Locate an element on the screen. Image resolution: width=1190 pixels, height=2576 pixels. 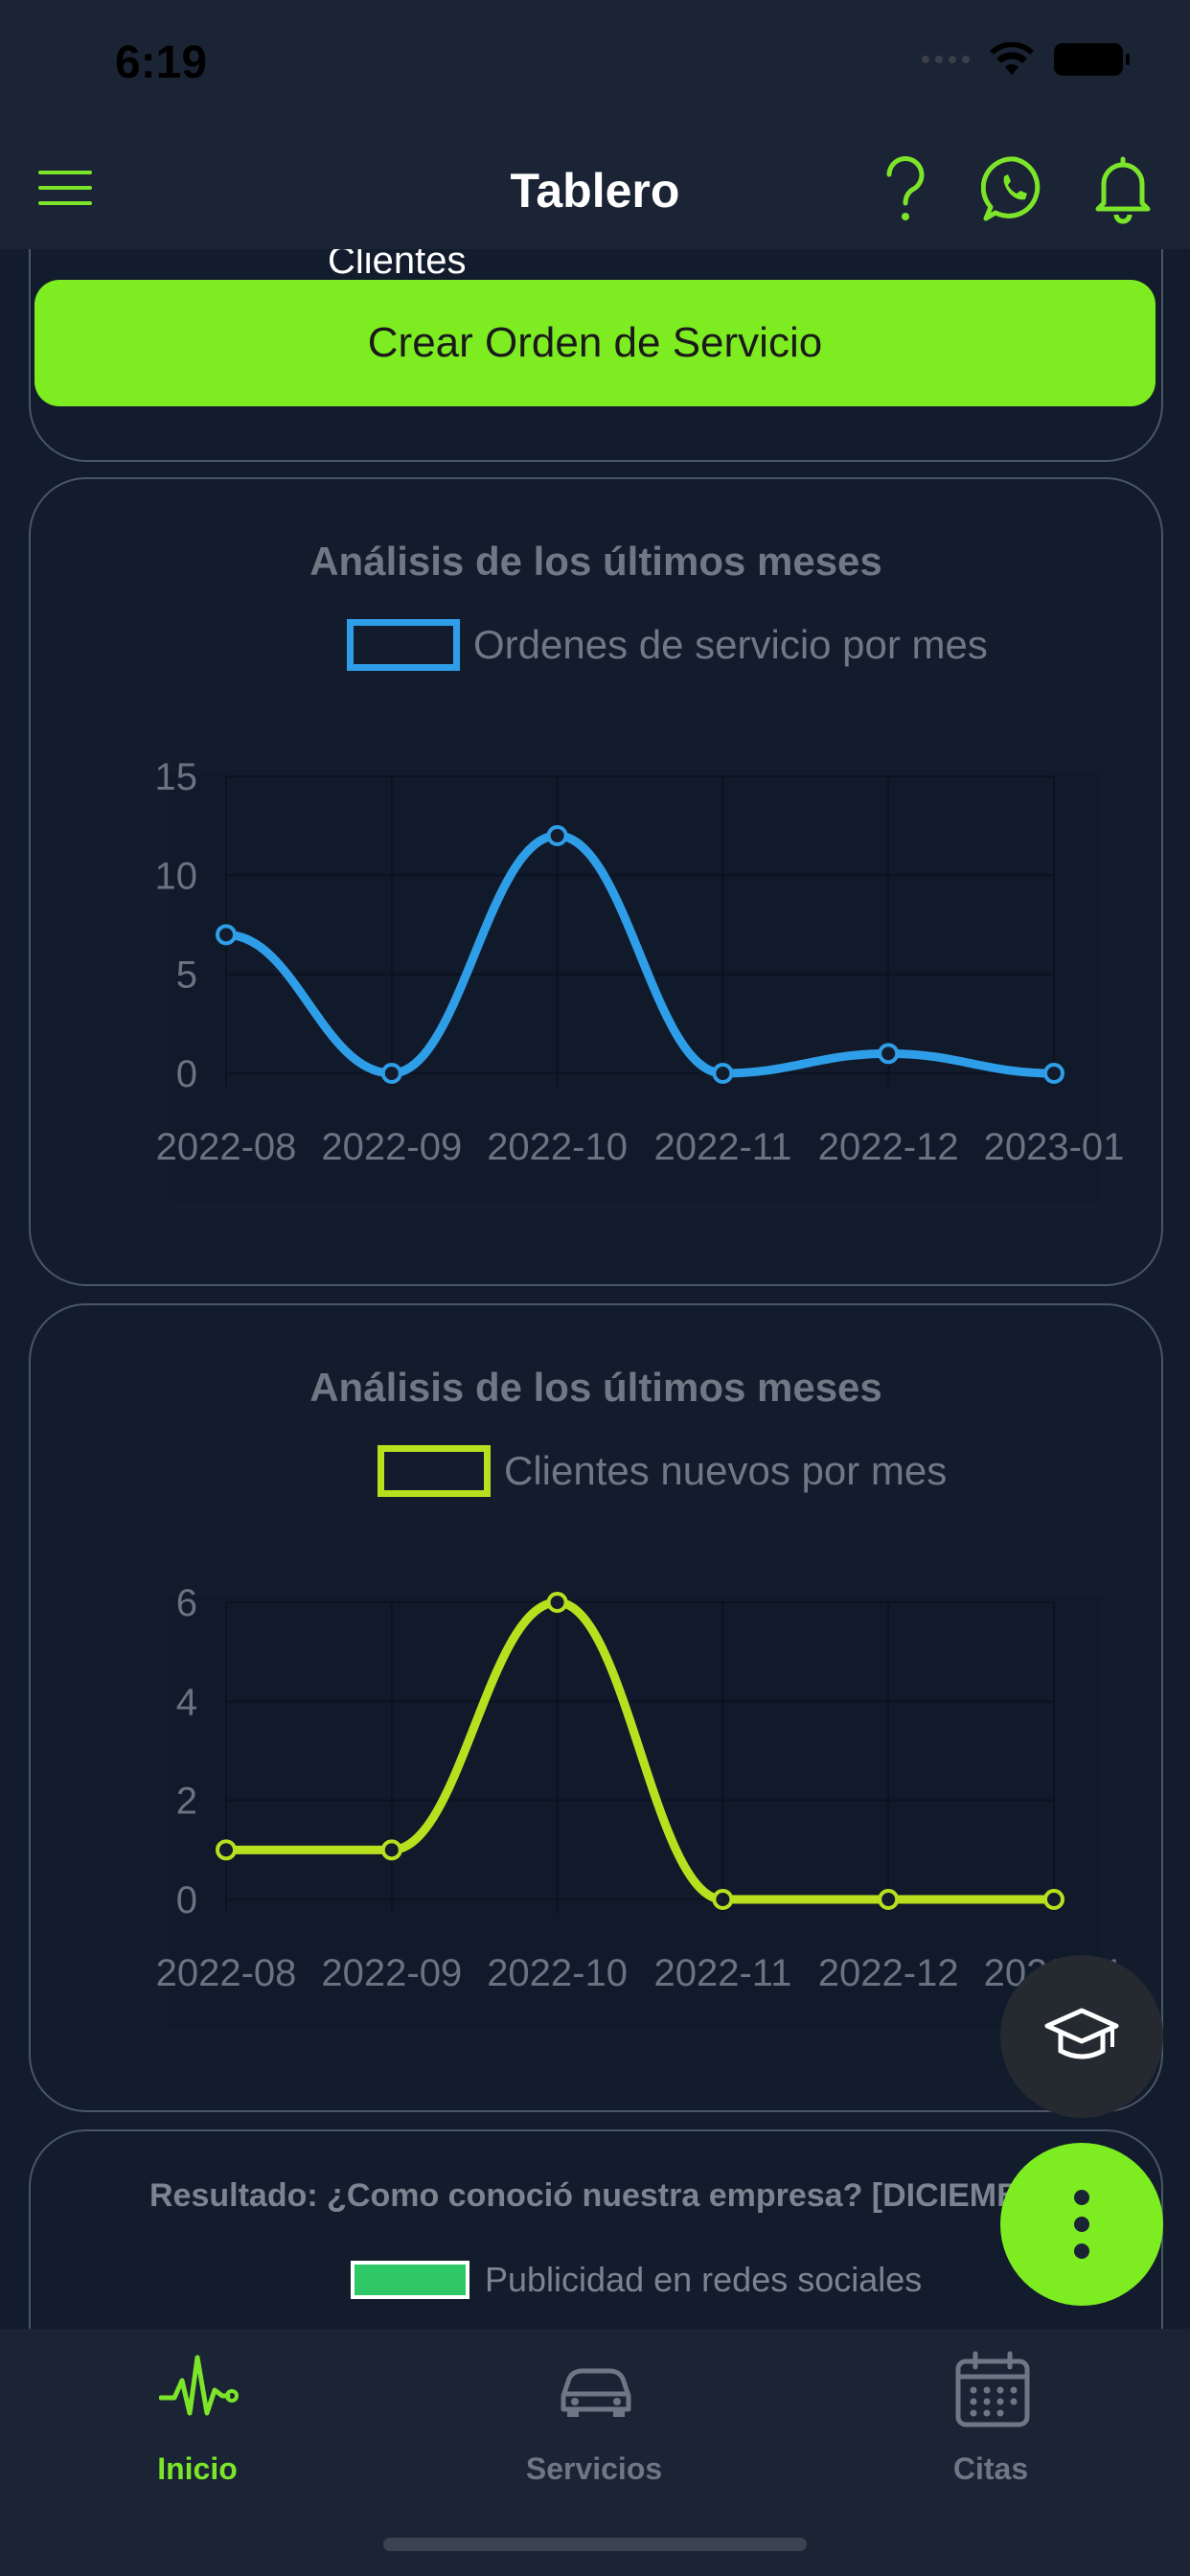
graduation-cap-icon is located at coordinates (1081, 2034).